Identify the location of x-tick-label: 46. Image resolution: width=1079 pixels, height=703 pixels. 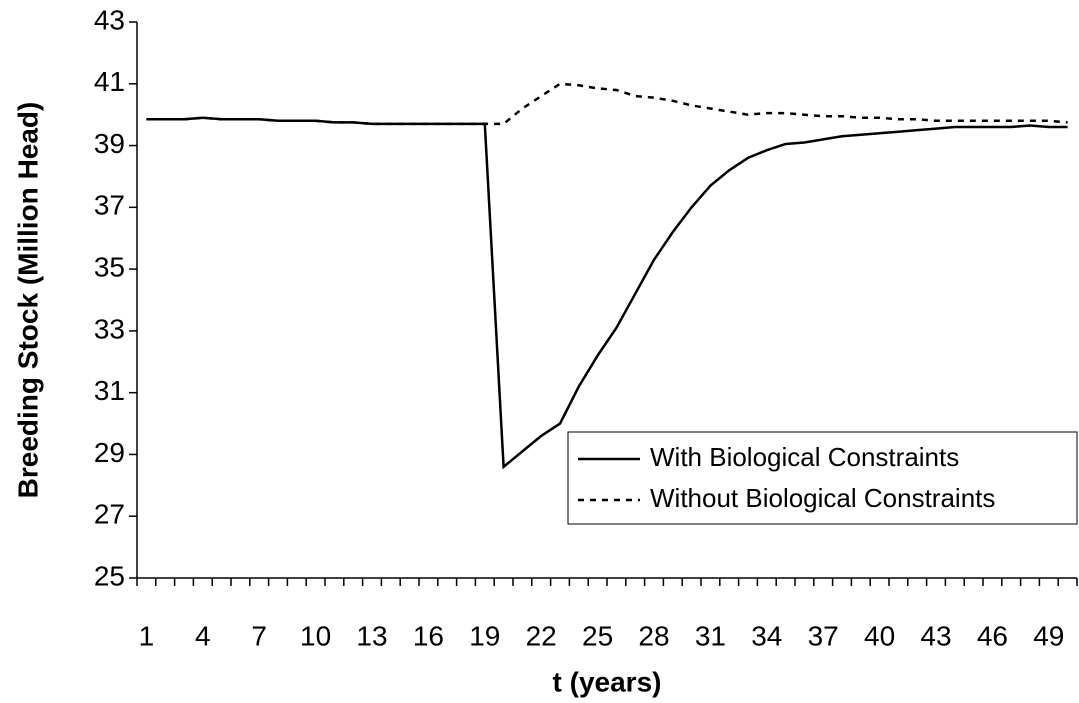
(992, 635).